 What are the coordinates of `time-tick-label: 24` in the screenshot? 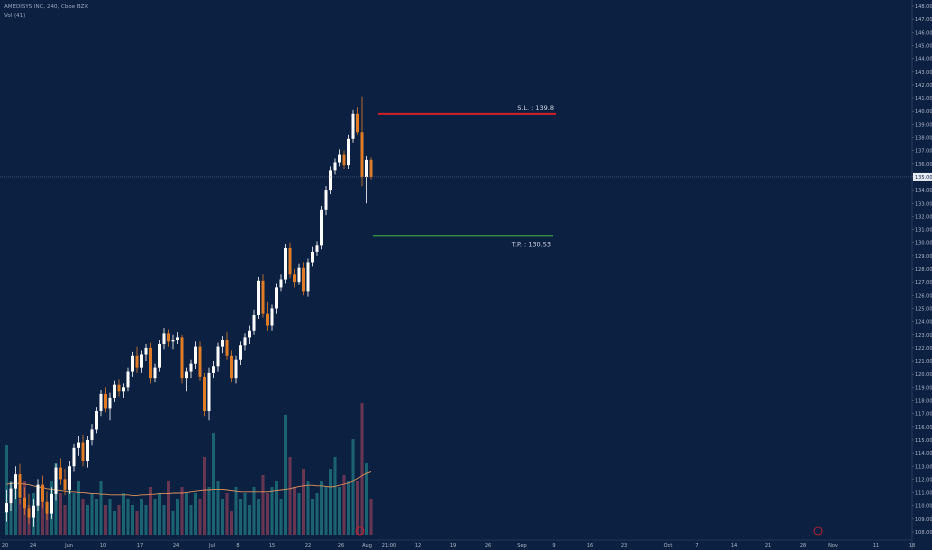 It's located at (176, 546).